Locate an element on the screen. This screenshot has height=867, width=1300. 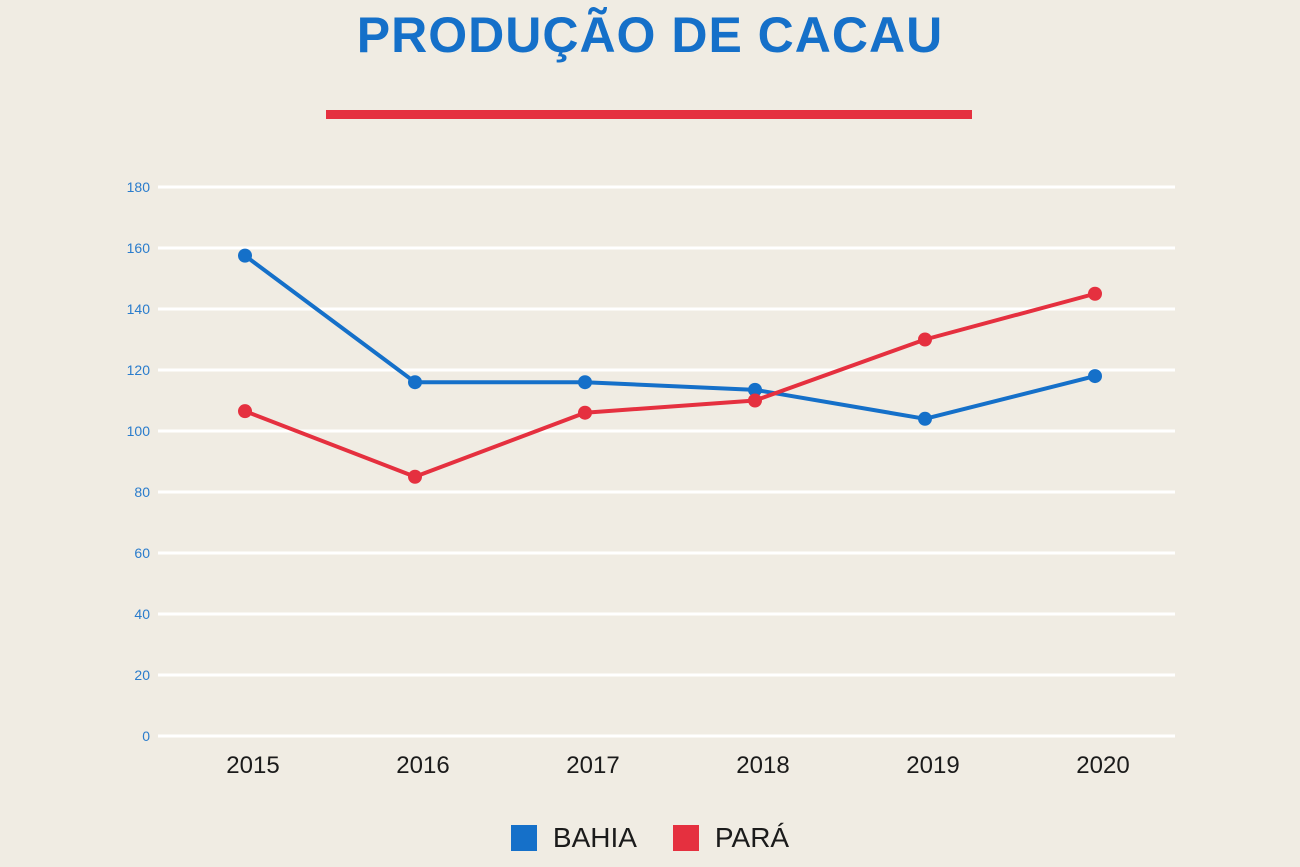
legend-item-bahia: BAHIA is located at coordinates (573, 838).